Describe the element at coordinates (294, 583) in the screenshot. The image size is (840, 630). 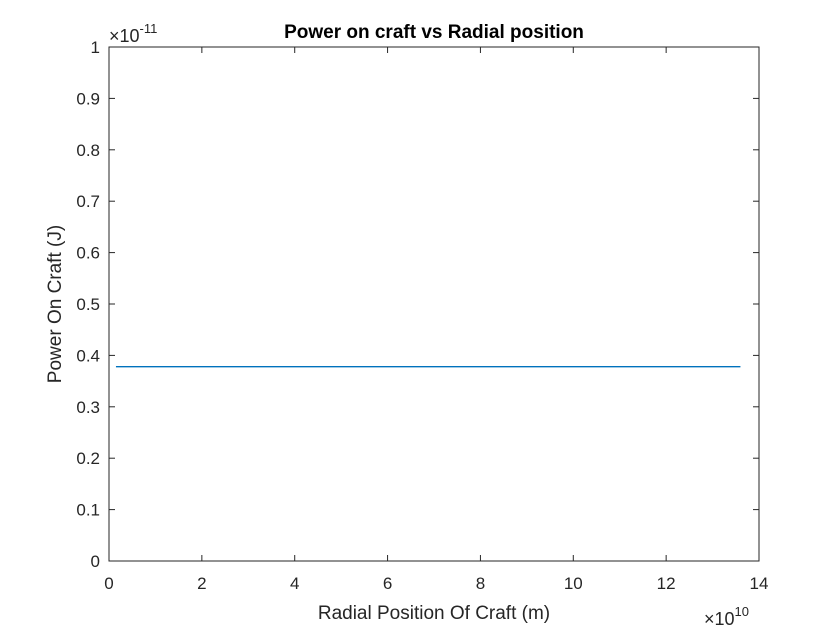
I see `x-tick-label: 4` at that location.